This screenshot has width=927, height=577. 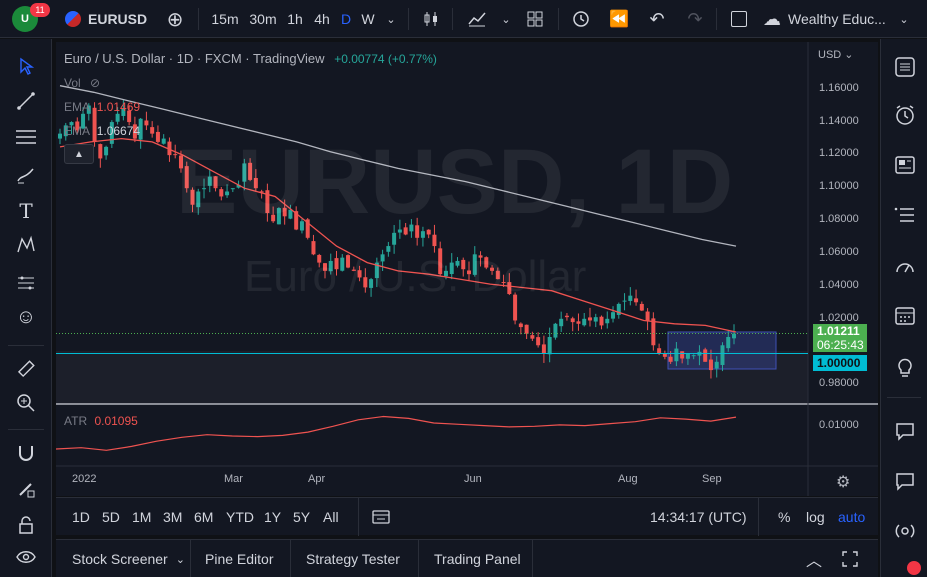 What do you see at coordinates (82, 83) in the screenshot?
I see `vol-legend: Vol ⊘` at bounding box center [82, 83].